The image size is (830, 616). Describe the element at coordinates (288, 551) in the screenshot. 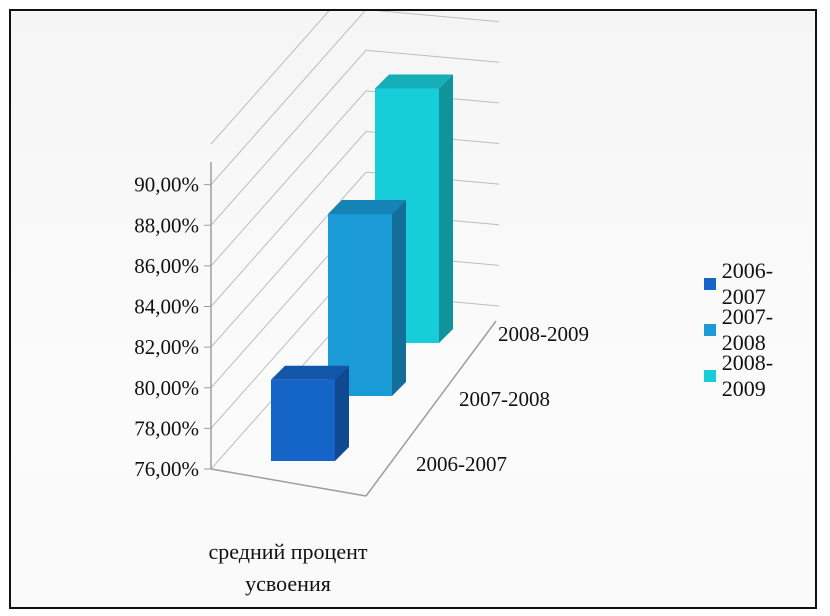

I see `category-label: средний процент` at that location.